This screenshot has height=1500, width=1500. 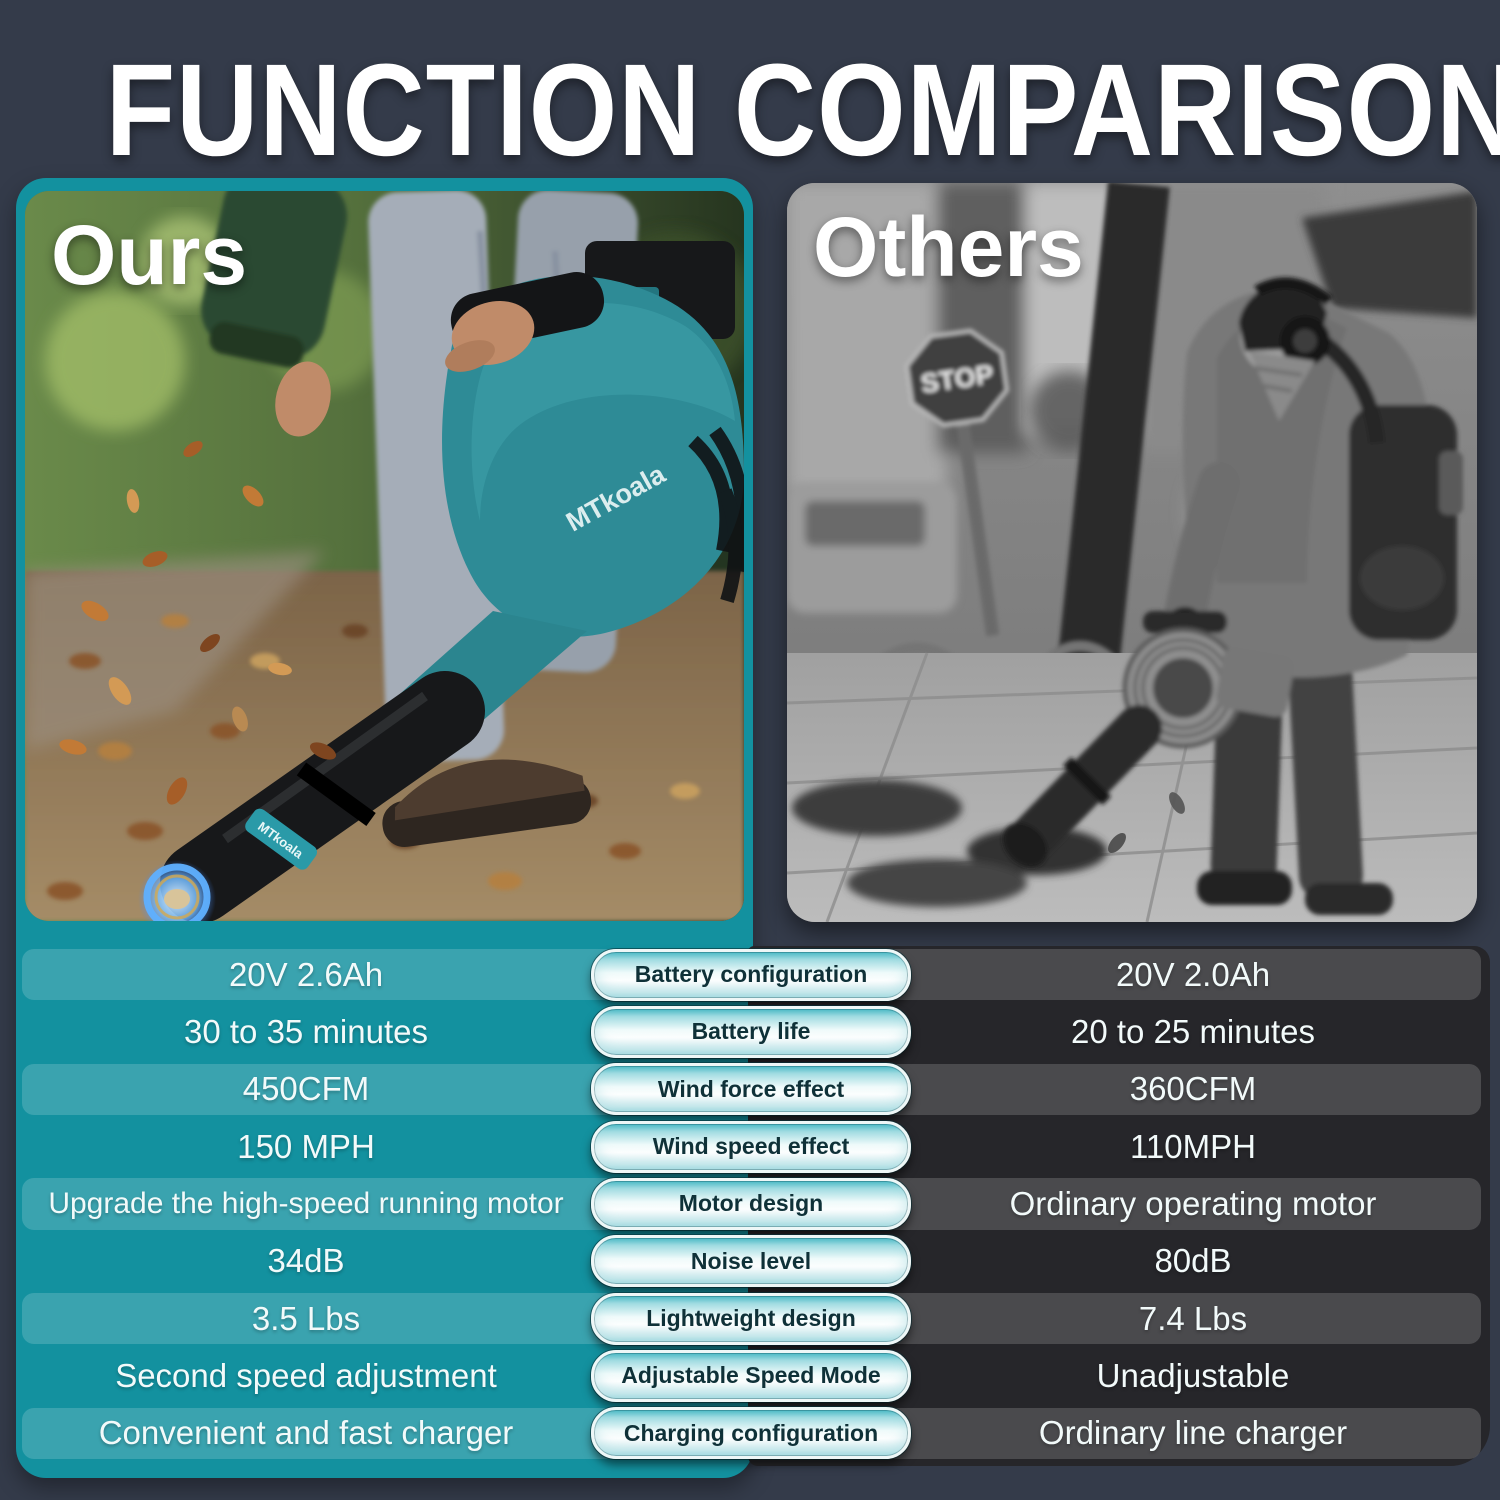 I want to click on feature-label: Charging configuration, so click(x=751, y=1432).